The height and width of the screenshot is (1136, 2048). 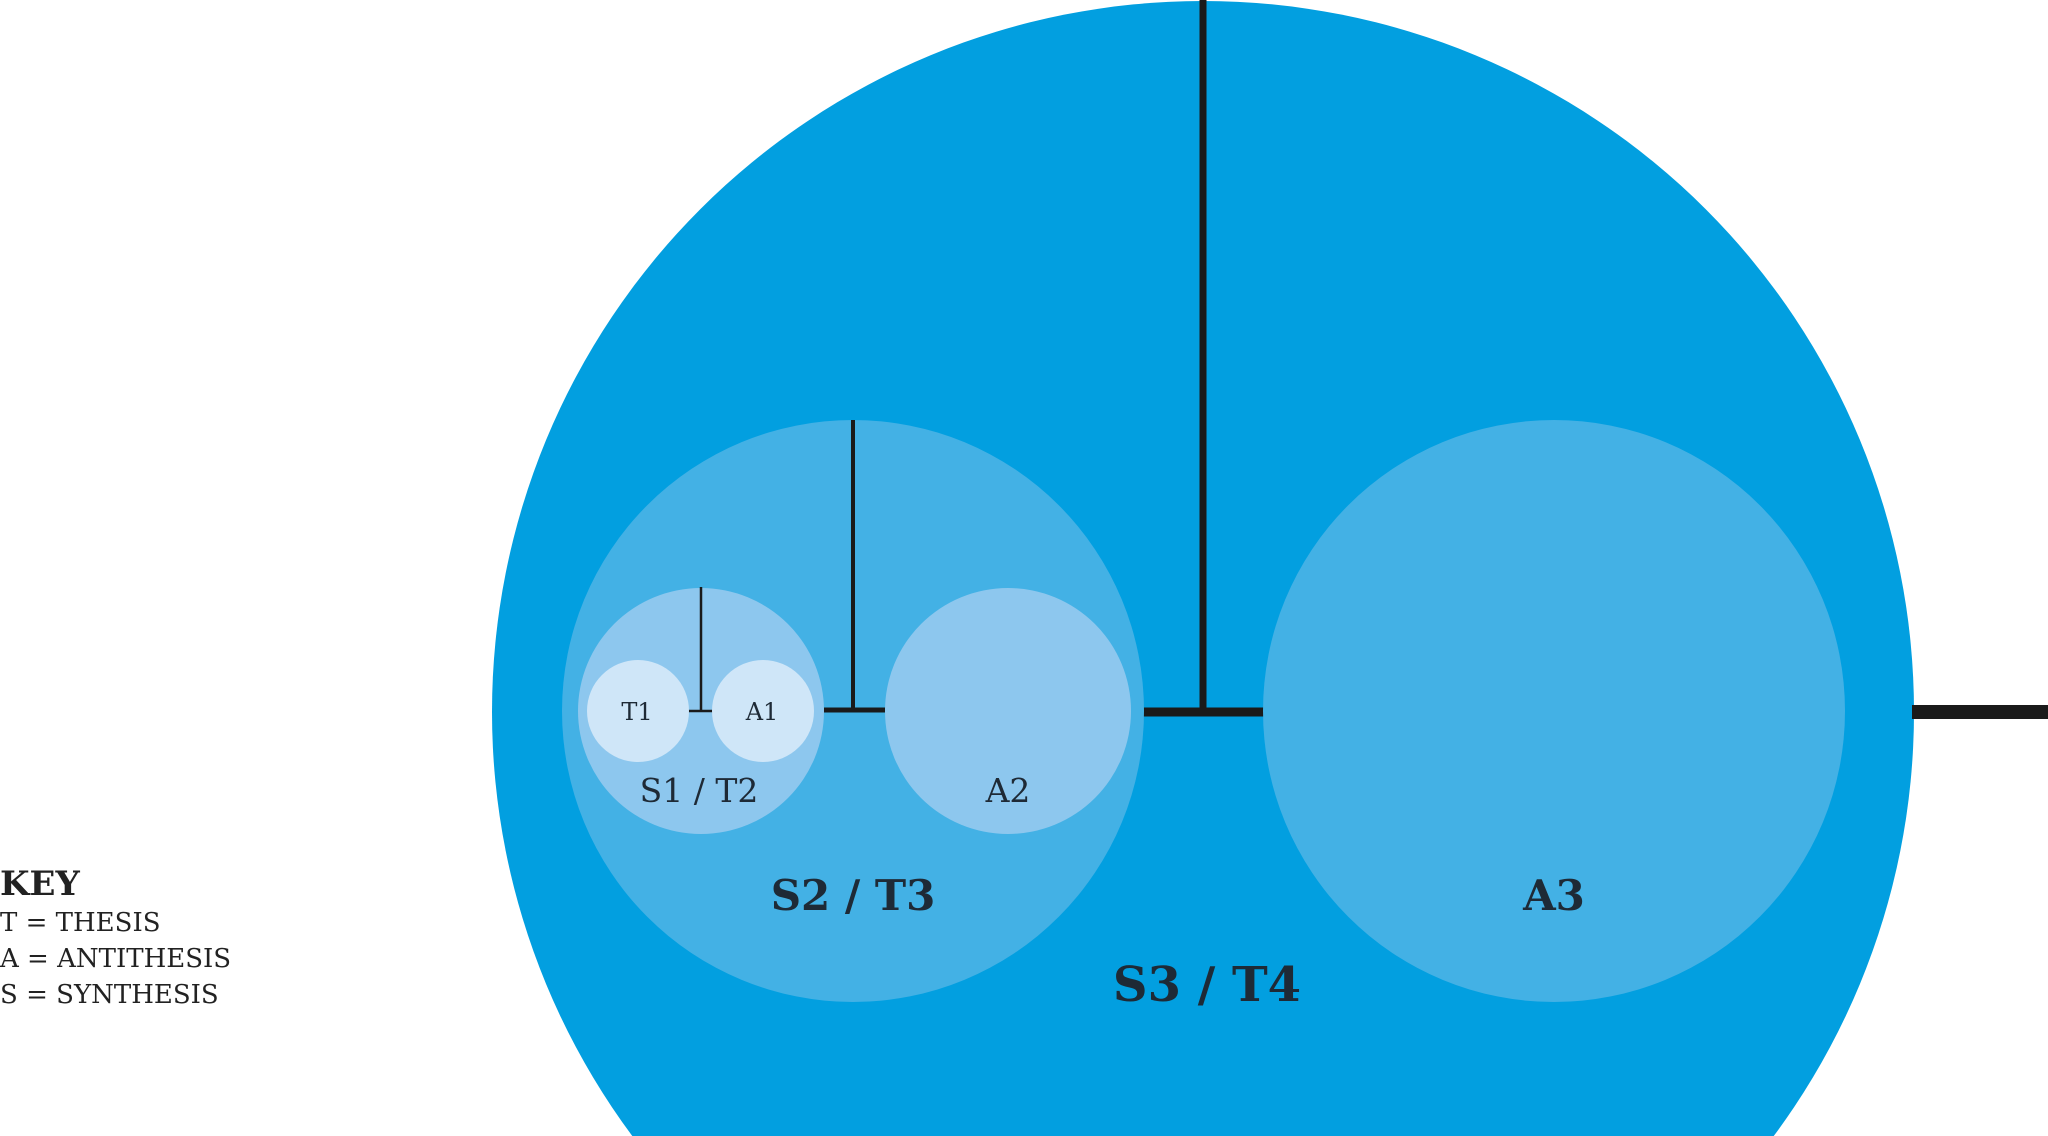 What do you see at coordinates (1554, 711) in the screenshot?
I see `a3-circle` at bounding box center [1554, 711].